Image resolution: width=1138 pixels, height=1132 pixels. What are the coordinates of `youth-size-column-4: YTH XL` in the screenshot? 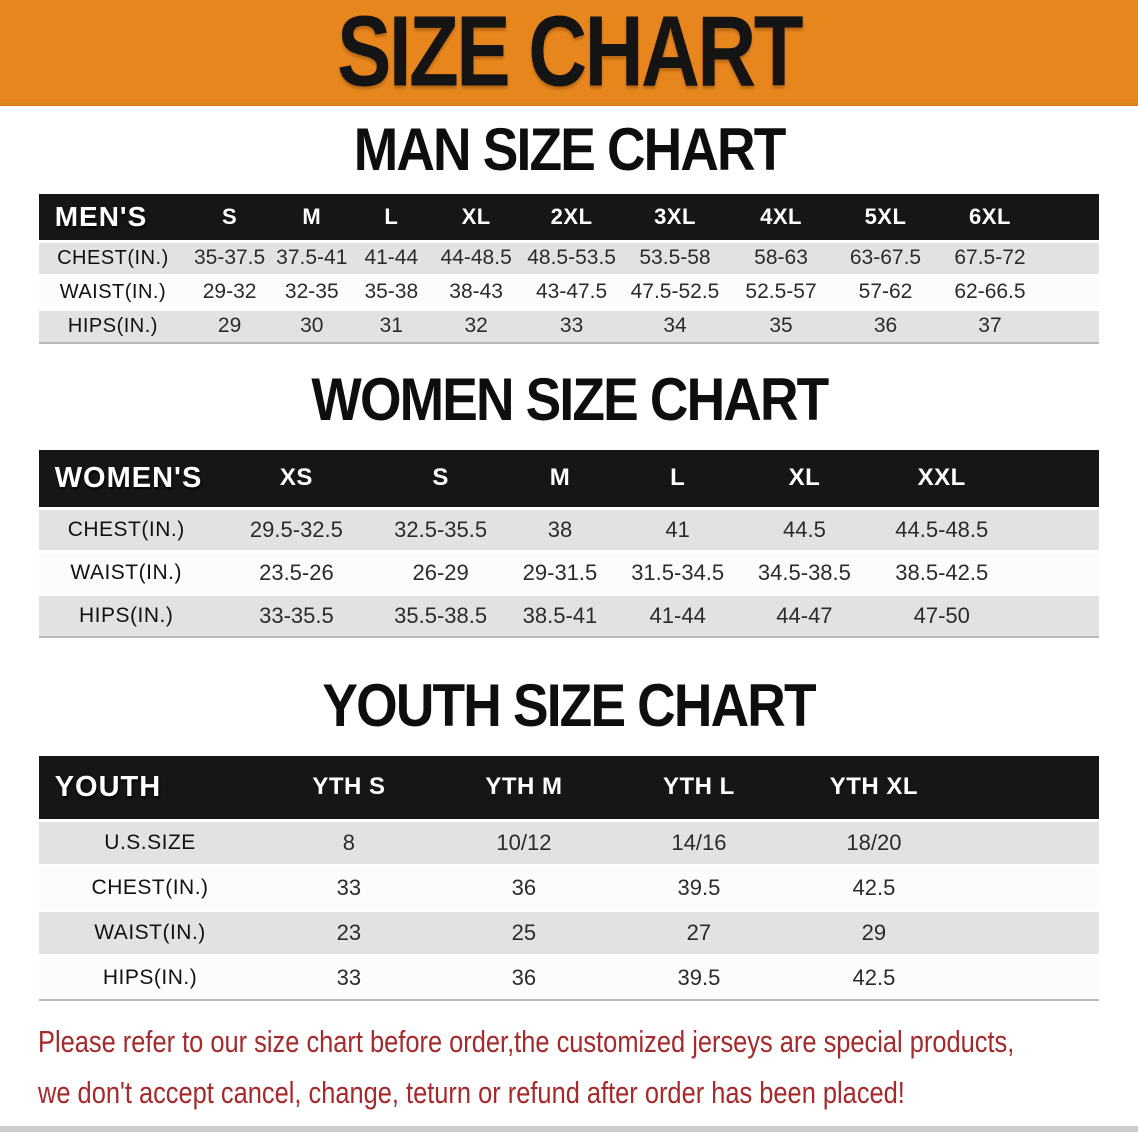 It's located at (874, 787).